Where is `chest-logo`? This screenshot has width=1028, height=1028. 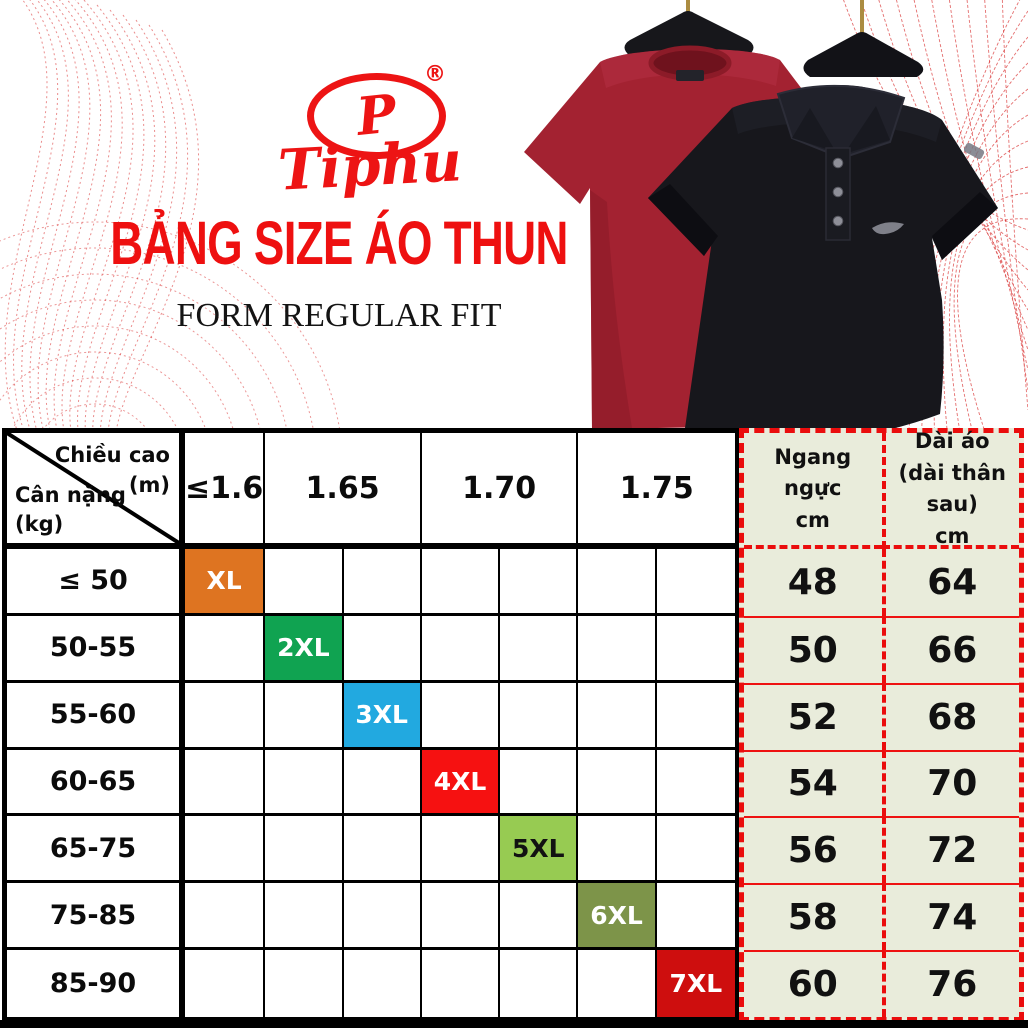 chest-logo is located at coordinates (888, 228).